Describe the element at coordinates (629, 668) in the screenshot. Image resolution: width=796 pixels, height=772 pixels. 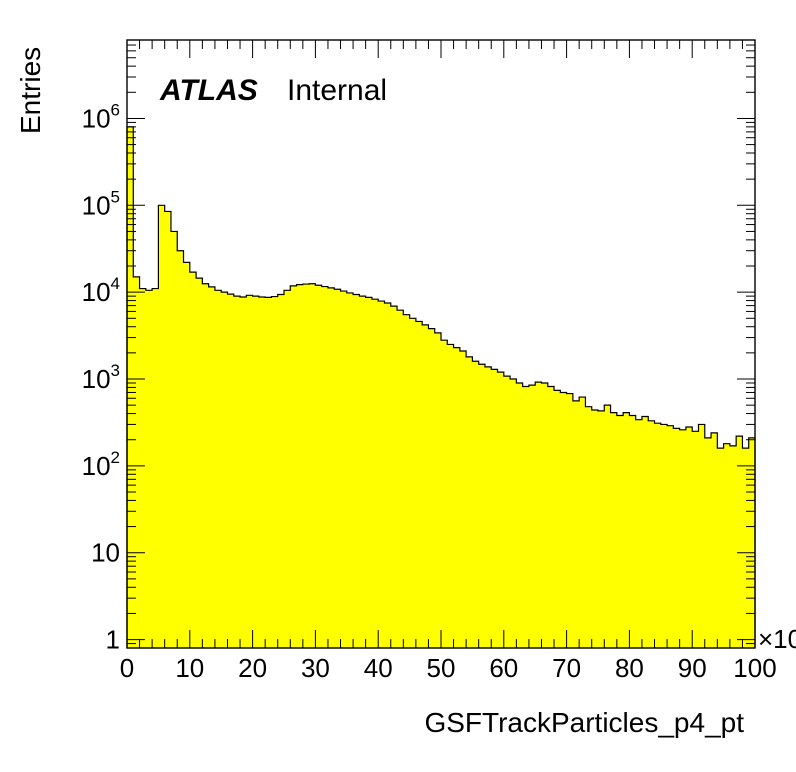
I see `x-tick-label: 80` at that location.